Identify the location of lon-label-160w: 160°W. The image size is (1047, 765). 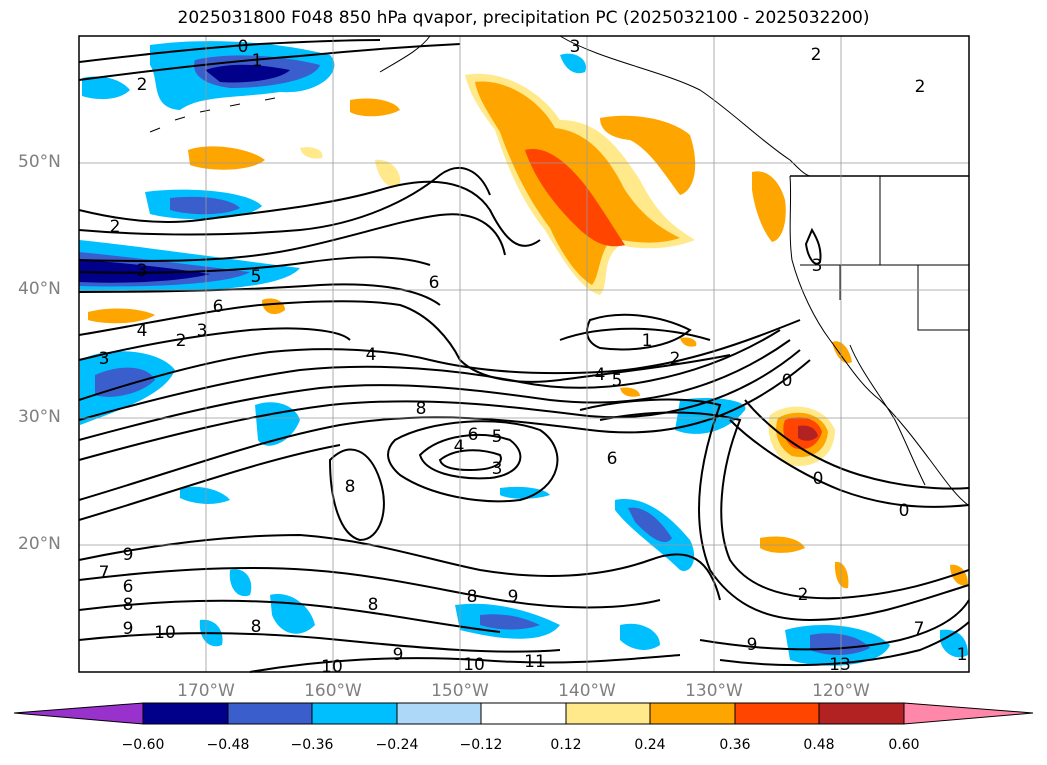
(333, 691).